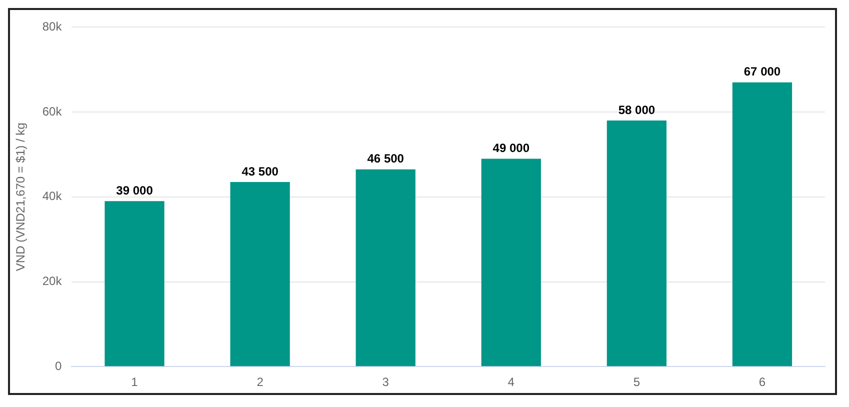 This screenshot has width=849, height=407. I want to click on data-label: 39 000, so click(135, 190).